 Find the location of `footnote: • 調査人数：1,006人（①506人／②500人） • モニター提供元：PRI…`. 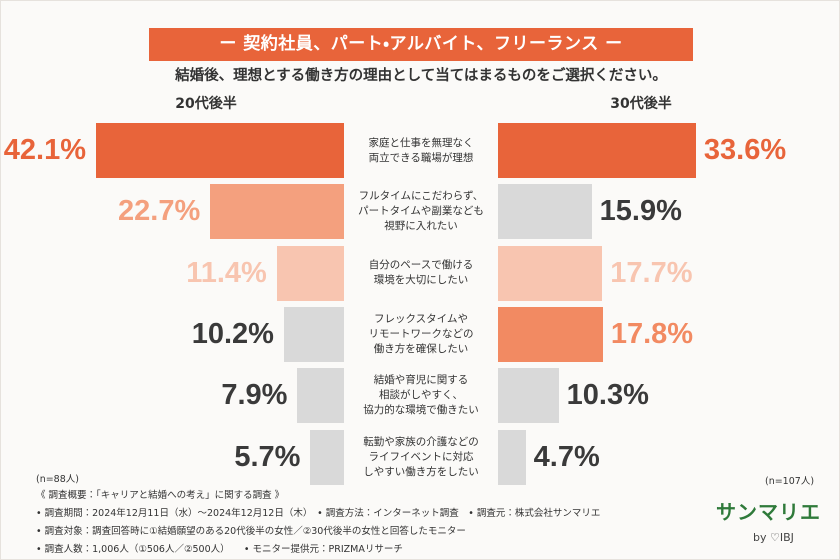

footnote: • 調査人数：1,006人（①506人／②500人） • モニター提供元：PRI… is located at coordinates (219, 549).